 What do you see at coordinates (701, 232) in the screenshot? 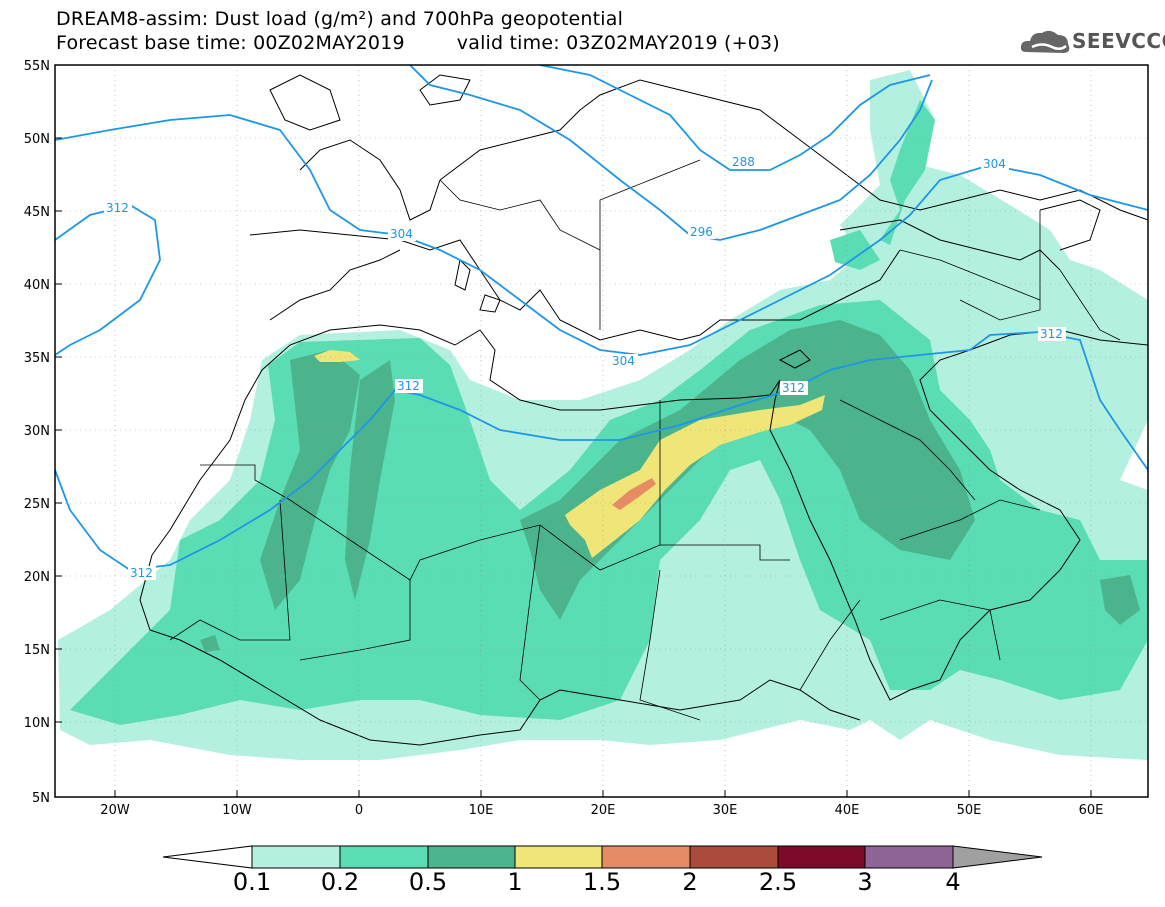
I see `contour-label: 296` at bounding box center [701, 232].